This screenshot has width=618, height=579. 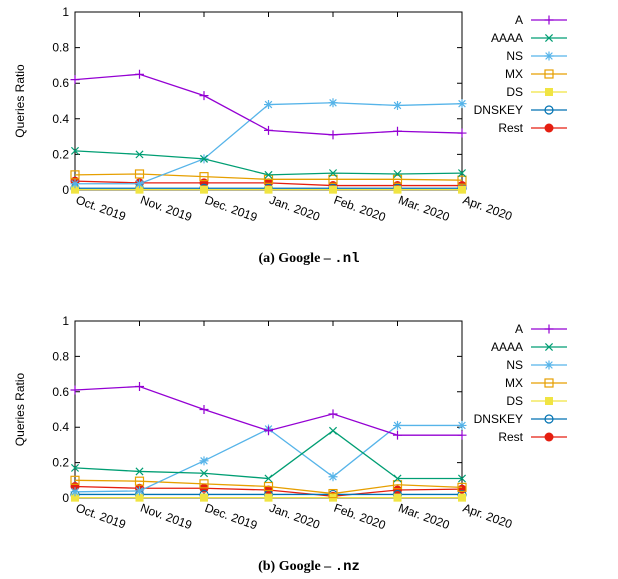 I want to click on x-tick-label: Apr. 2020, so click(x=487, y=208).